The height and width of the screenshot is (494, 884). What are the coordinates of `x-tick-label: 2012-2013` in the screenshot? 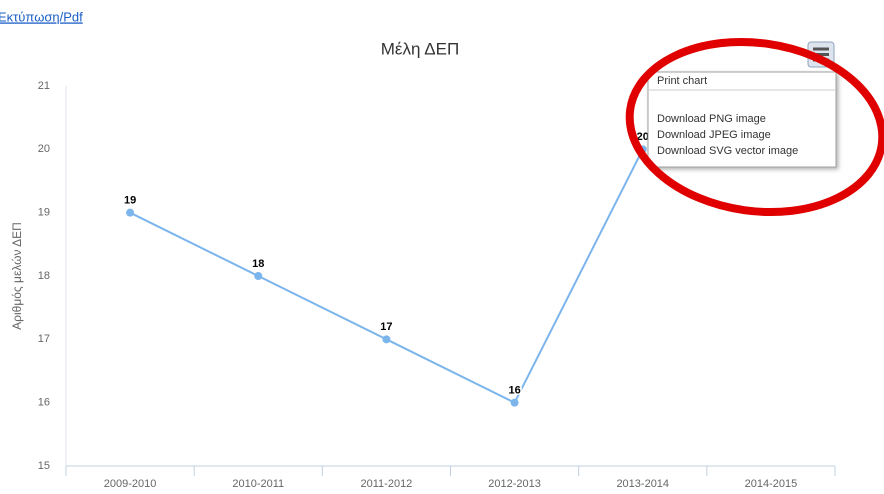 It's located at (514, 483).